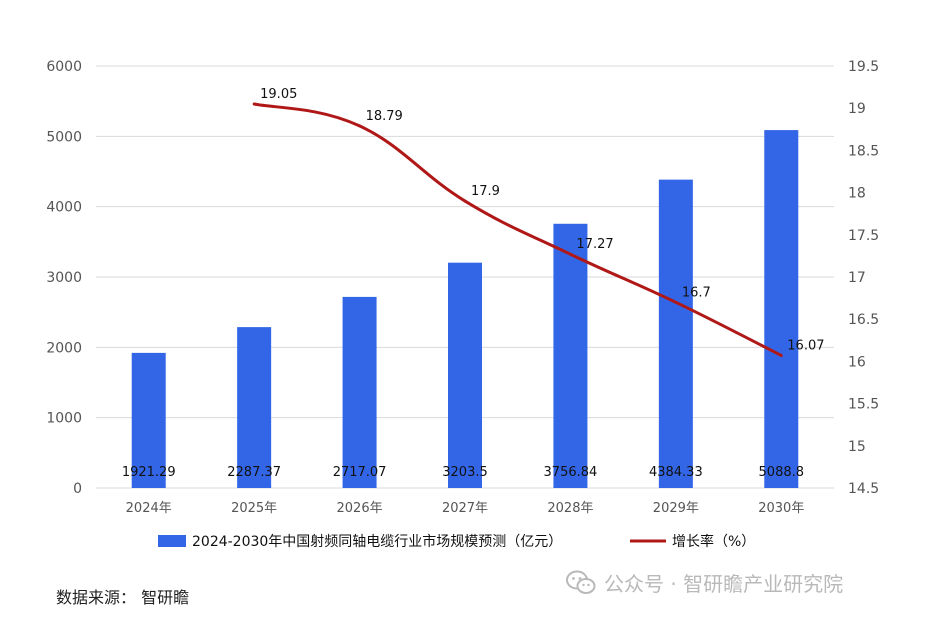 Image resolution: width=950 pixels, height=621 pixels. Describe the element at coordinates (64, 348) in the screenshot. I see `y-left-tick-label: 2000` at that location.